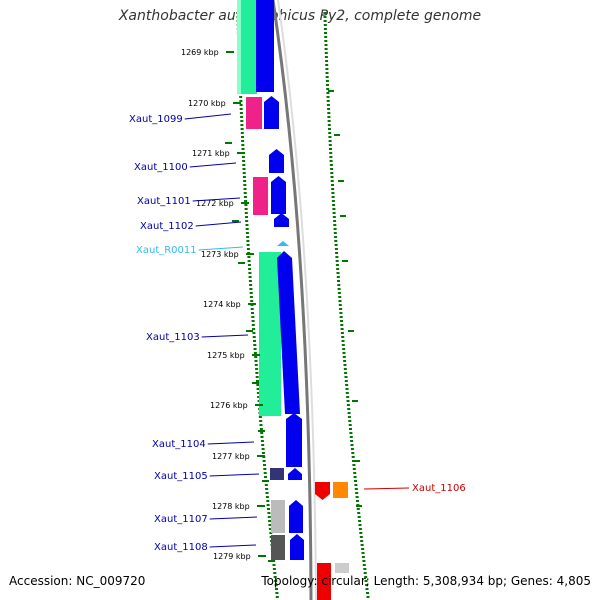  Describe the element at coordinates (215, 203) in the screenshot. I see `tick-label: 1272 kbp` at that location.